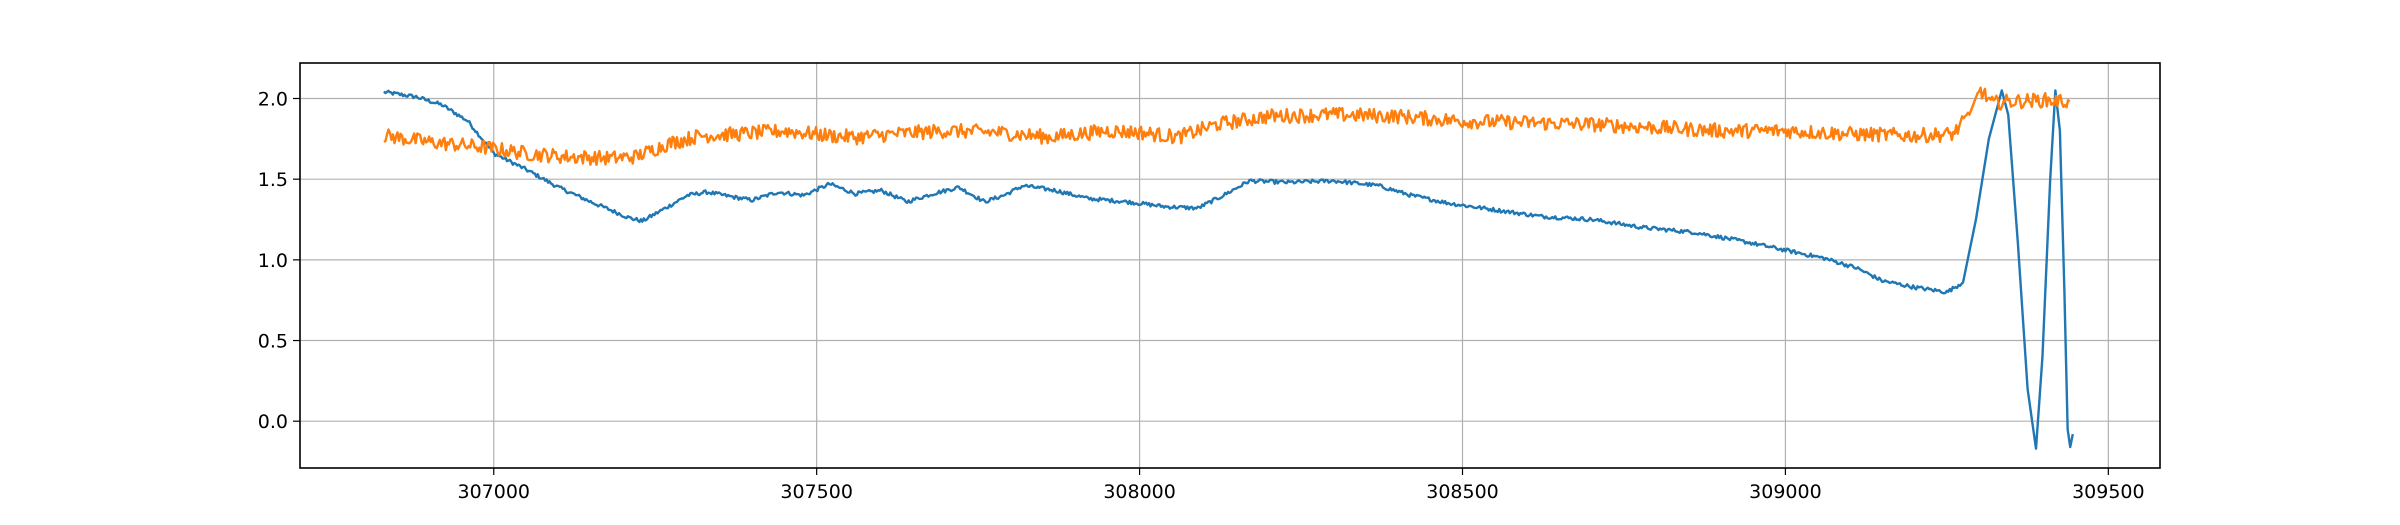  What do you see at coordinates (273, 422) in the screenshot?
I see `y-tick-label: 0.0` at bounding box center [273, 422].